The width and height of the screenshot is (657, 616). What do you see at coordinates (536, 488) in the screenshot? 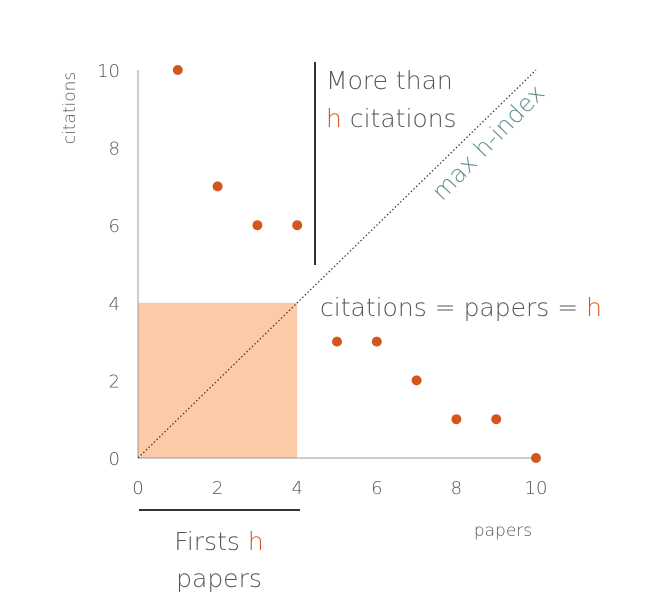
I see `x-tick-label: 10` at bounding box center [536, 488].